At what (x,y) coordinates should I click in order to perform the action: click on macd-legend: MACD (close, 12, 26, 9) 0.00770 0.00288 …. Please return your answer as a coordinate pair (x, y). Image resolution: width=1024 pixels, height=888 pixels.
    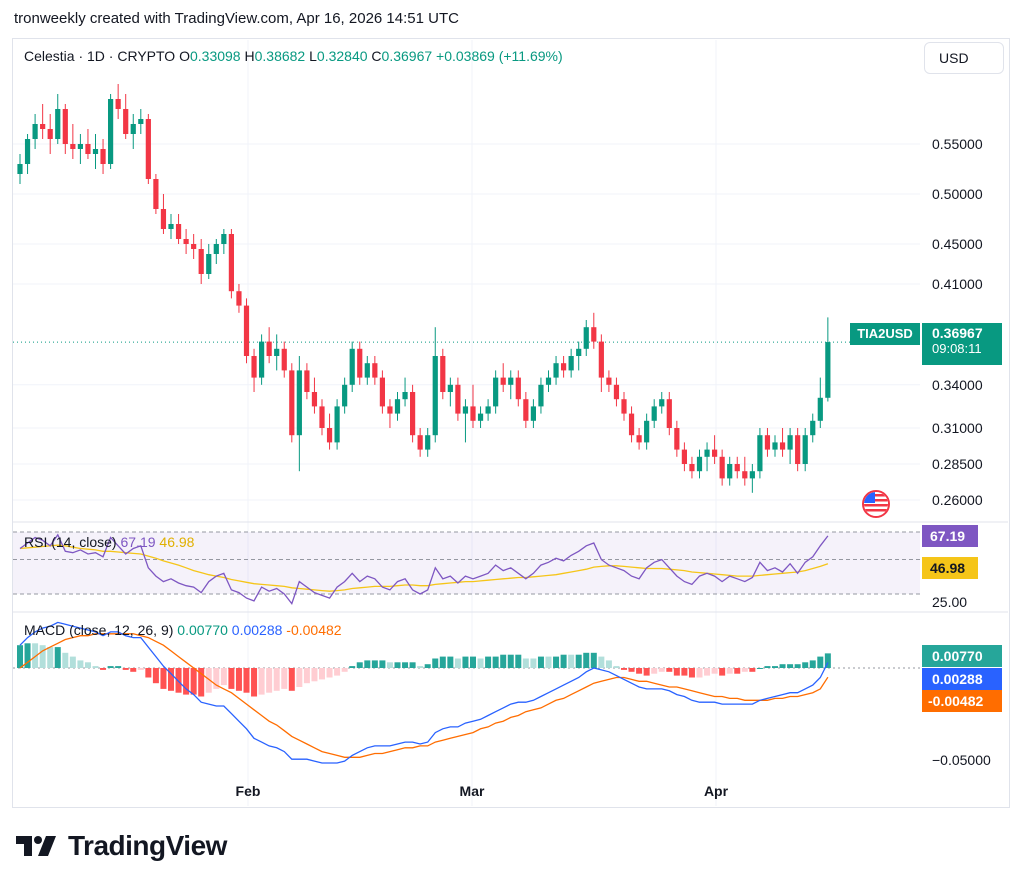
    Looking at the image, I should click on (183, 630).